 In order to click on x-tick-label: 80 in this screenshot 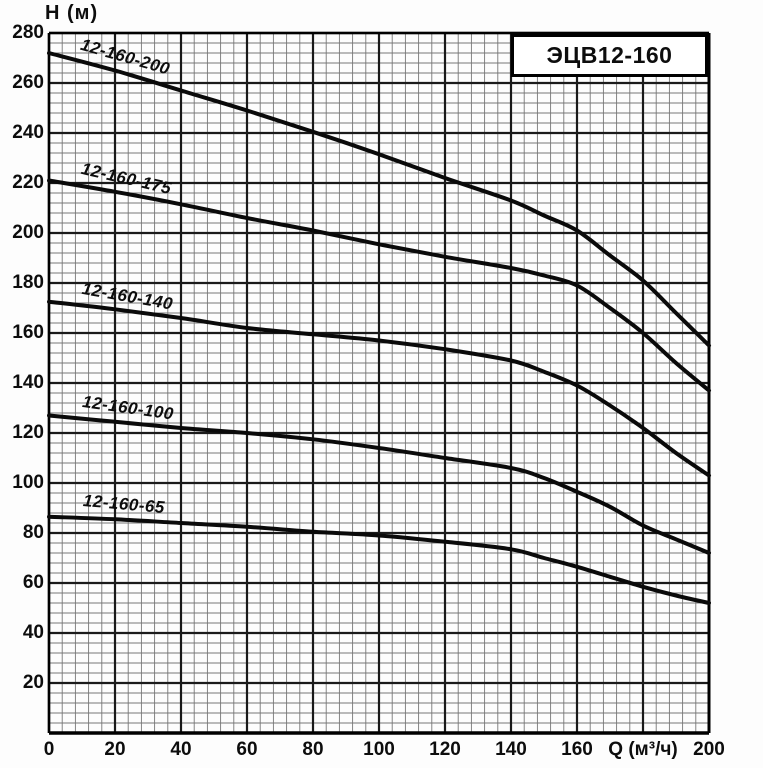, I will do `click(313, 749)`.